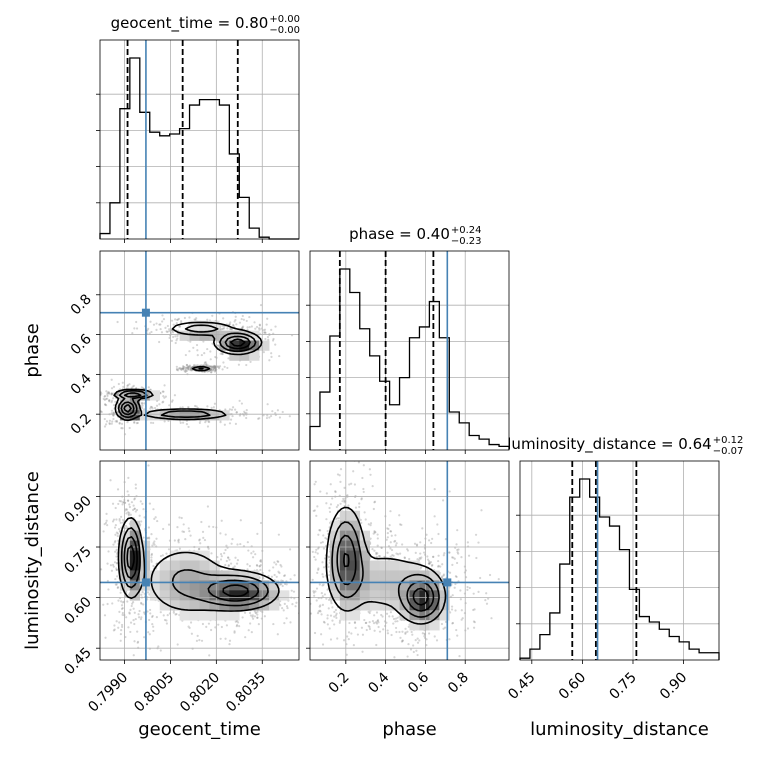 The height and width of the screenshot is (760, 760). I want to click on y-tick-label-phase: 0.2, so click(81, 424).